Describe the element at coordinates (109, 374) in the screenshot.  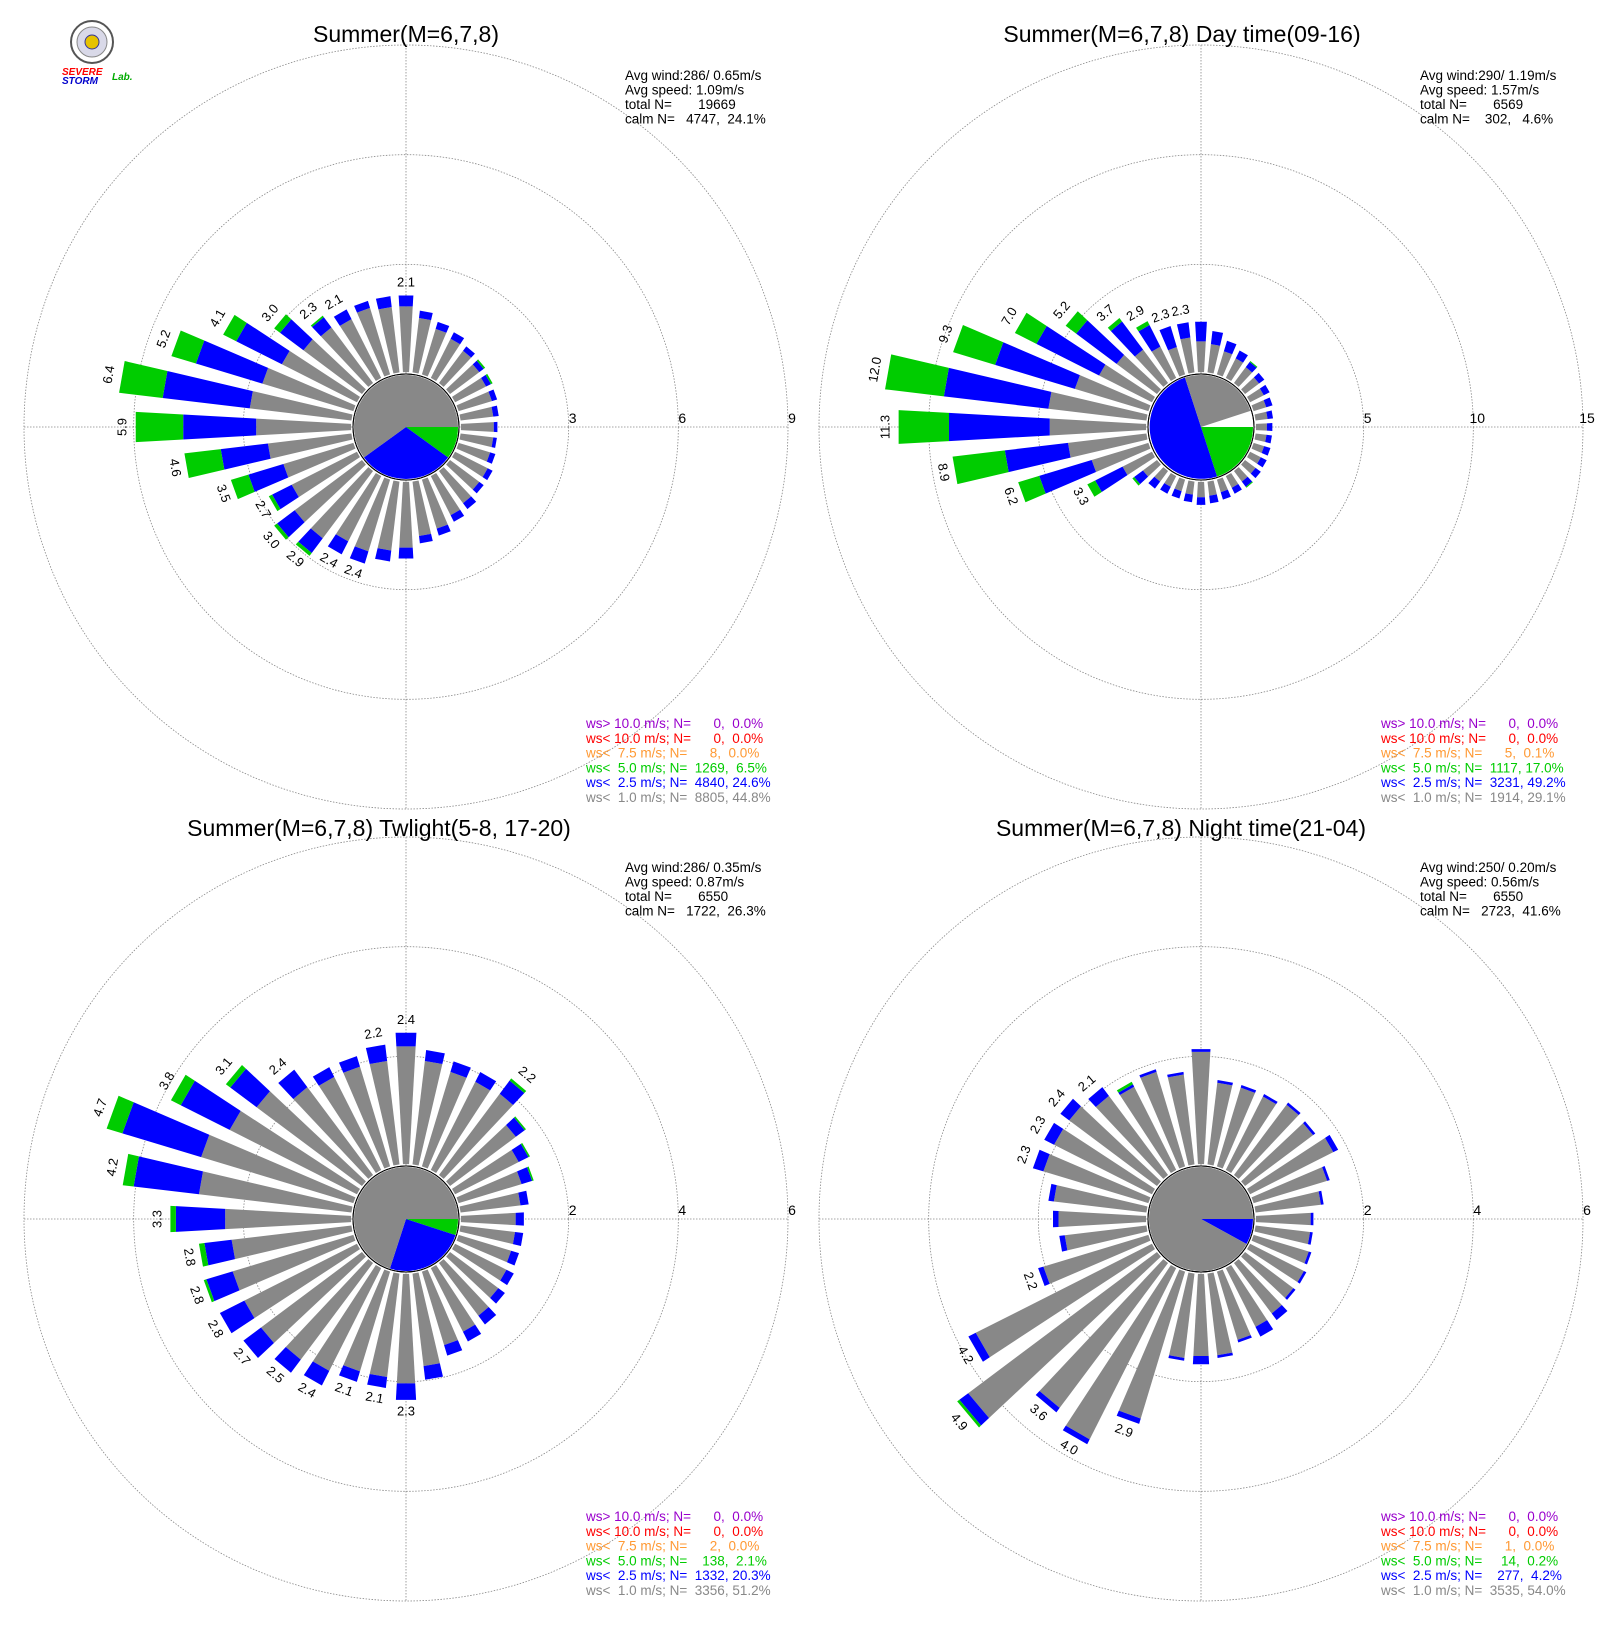
I see `bar-label-dir-280: 6.4` at that location.